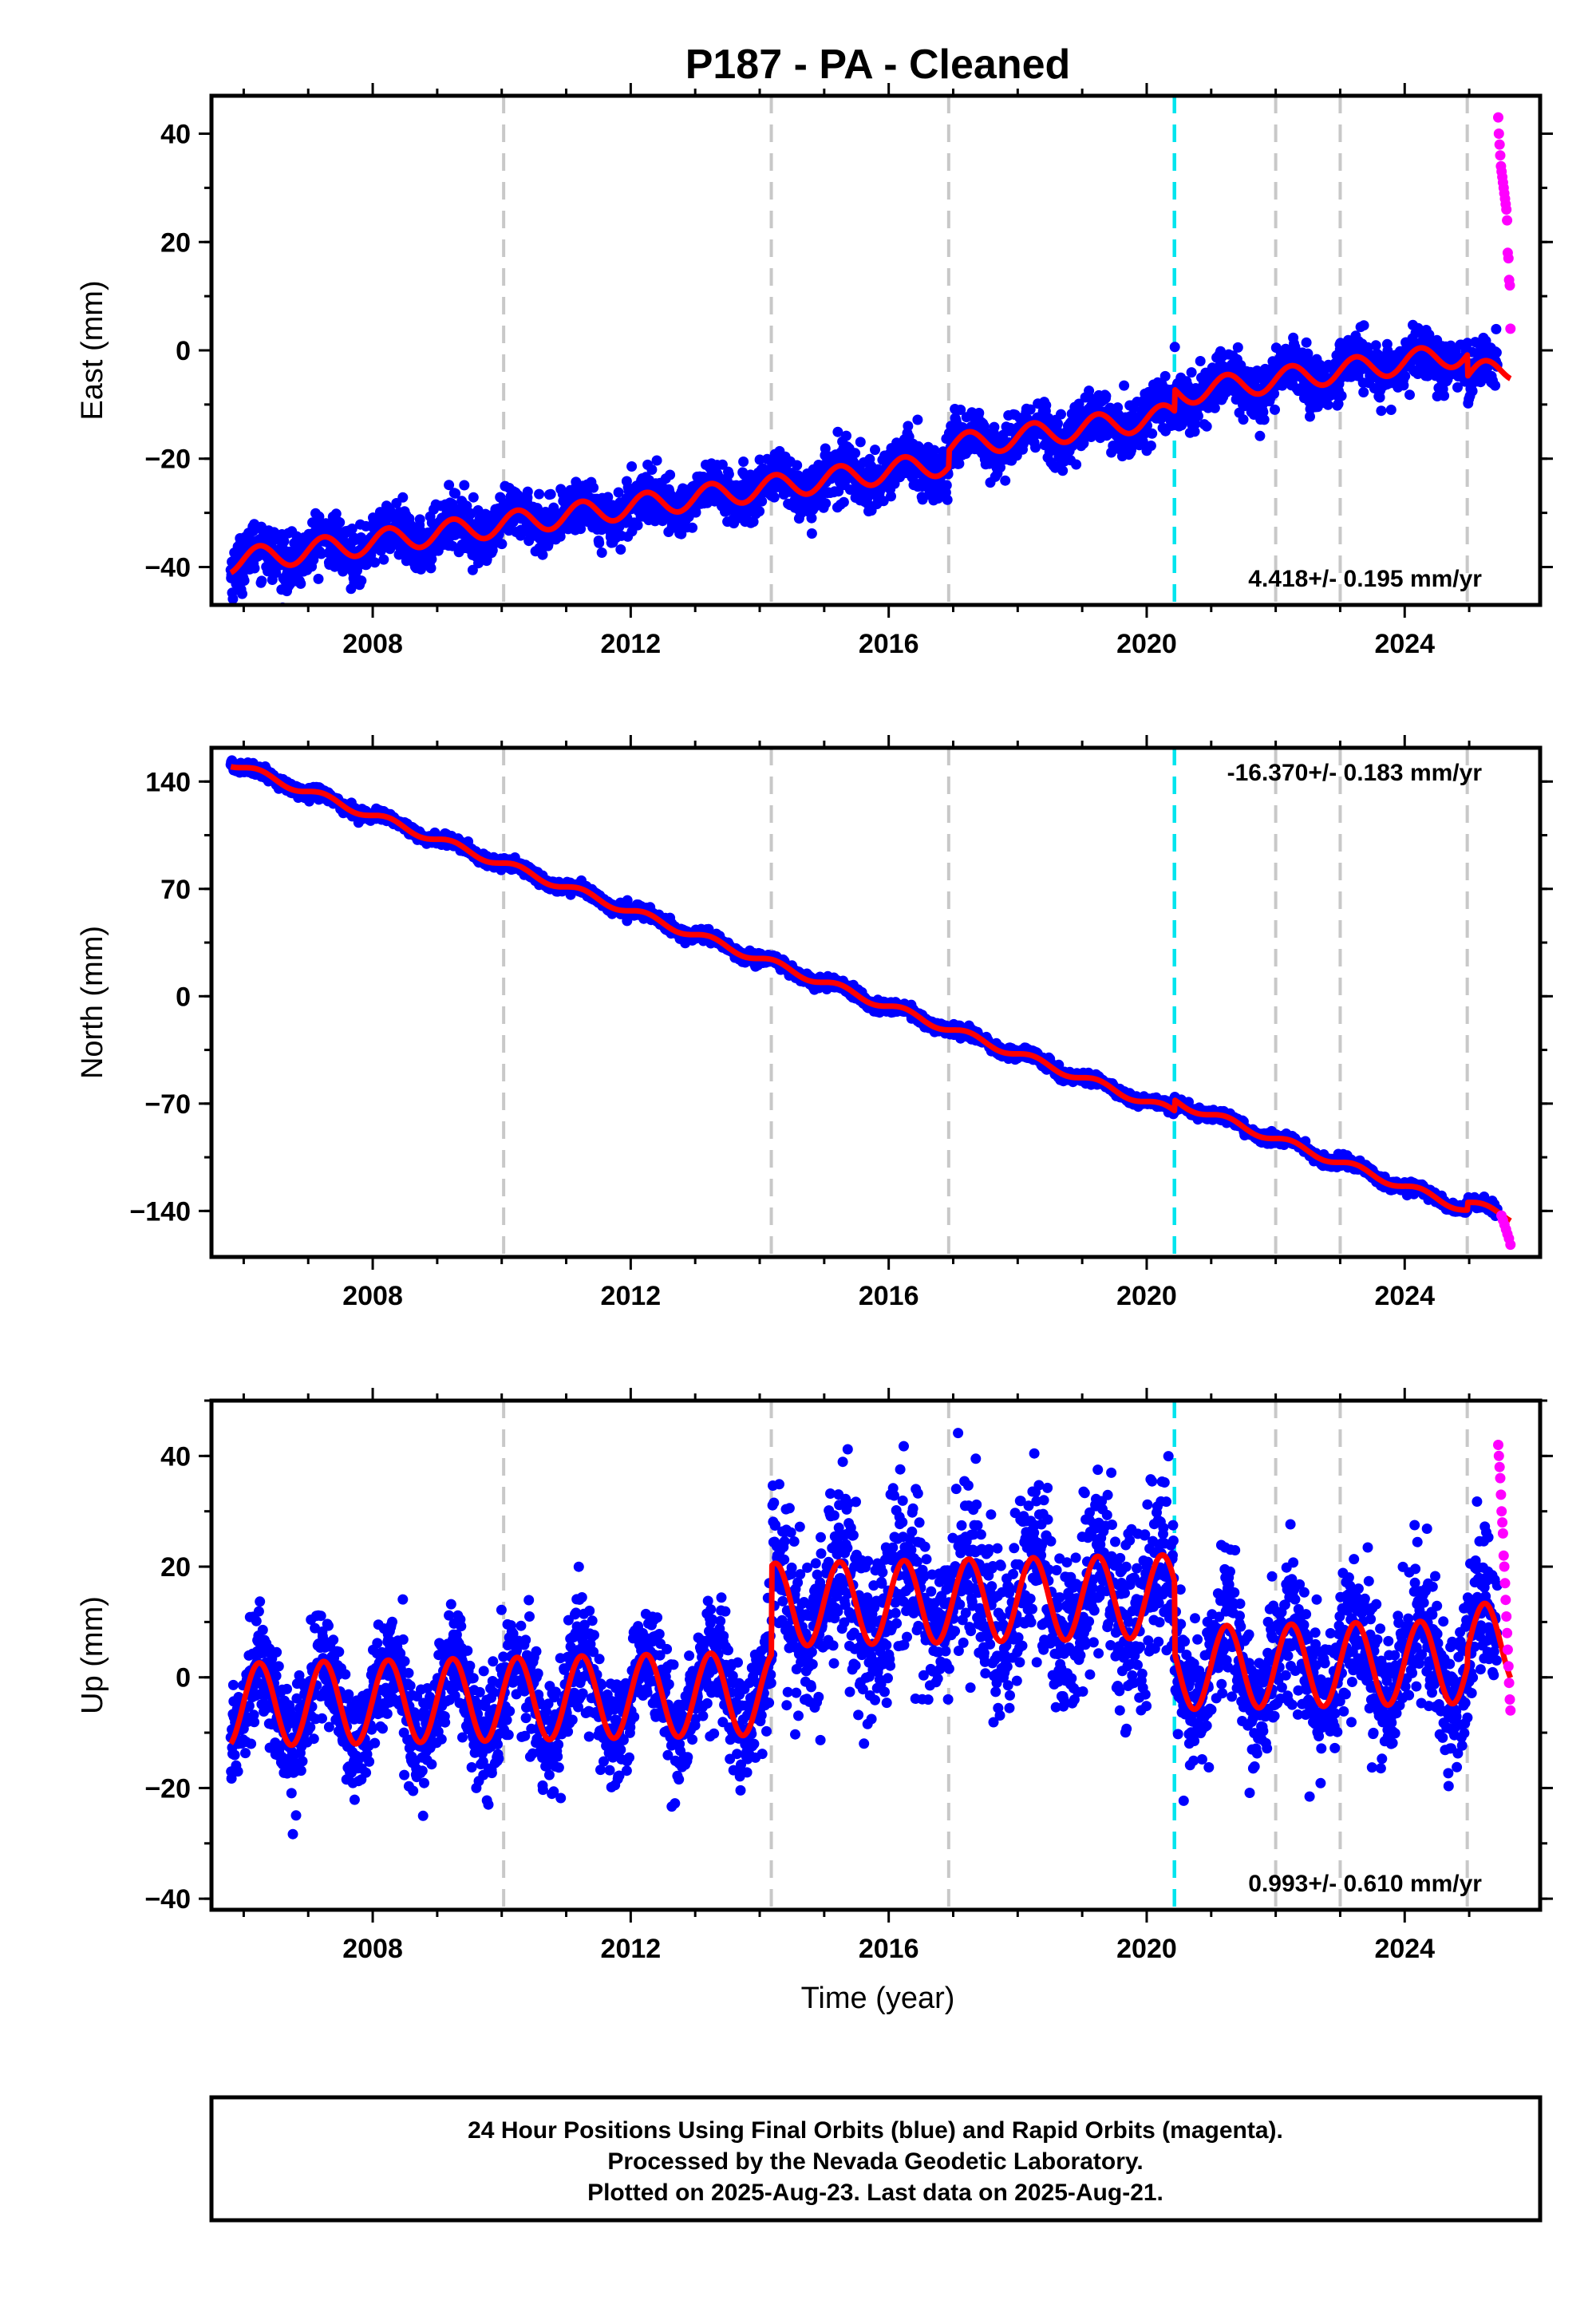  Describe the element at coordinates (1365, 579) in the screenshot. I see `east-rate-label: 4.418+/- 0.195 mm/yr` at that location.